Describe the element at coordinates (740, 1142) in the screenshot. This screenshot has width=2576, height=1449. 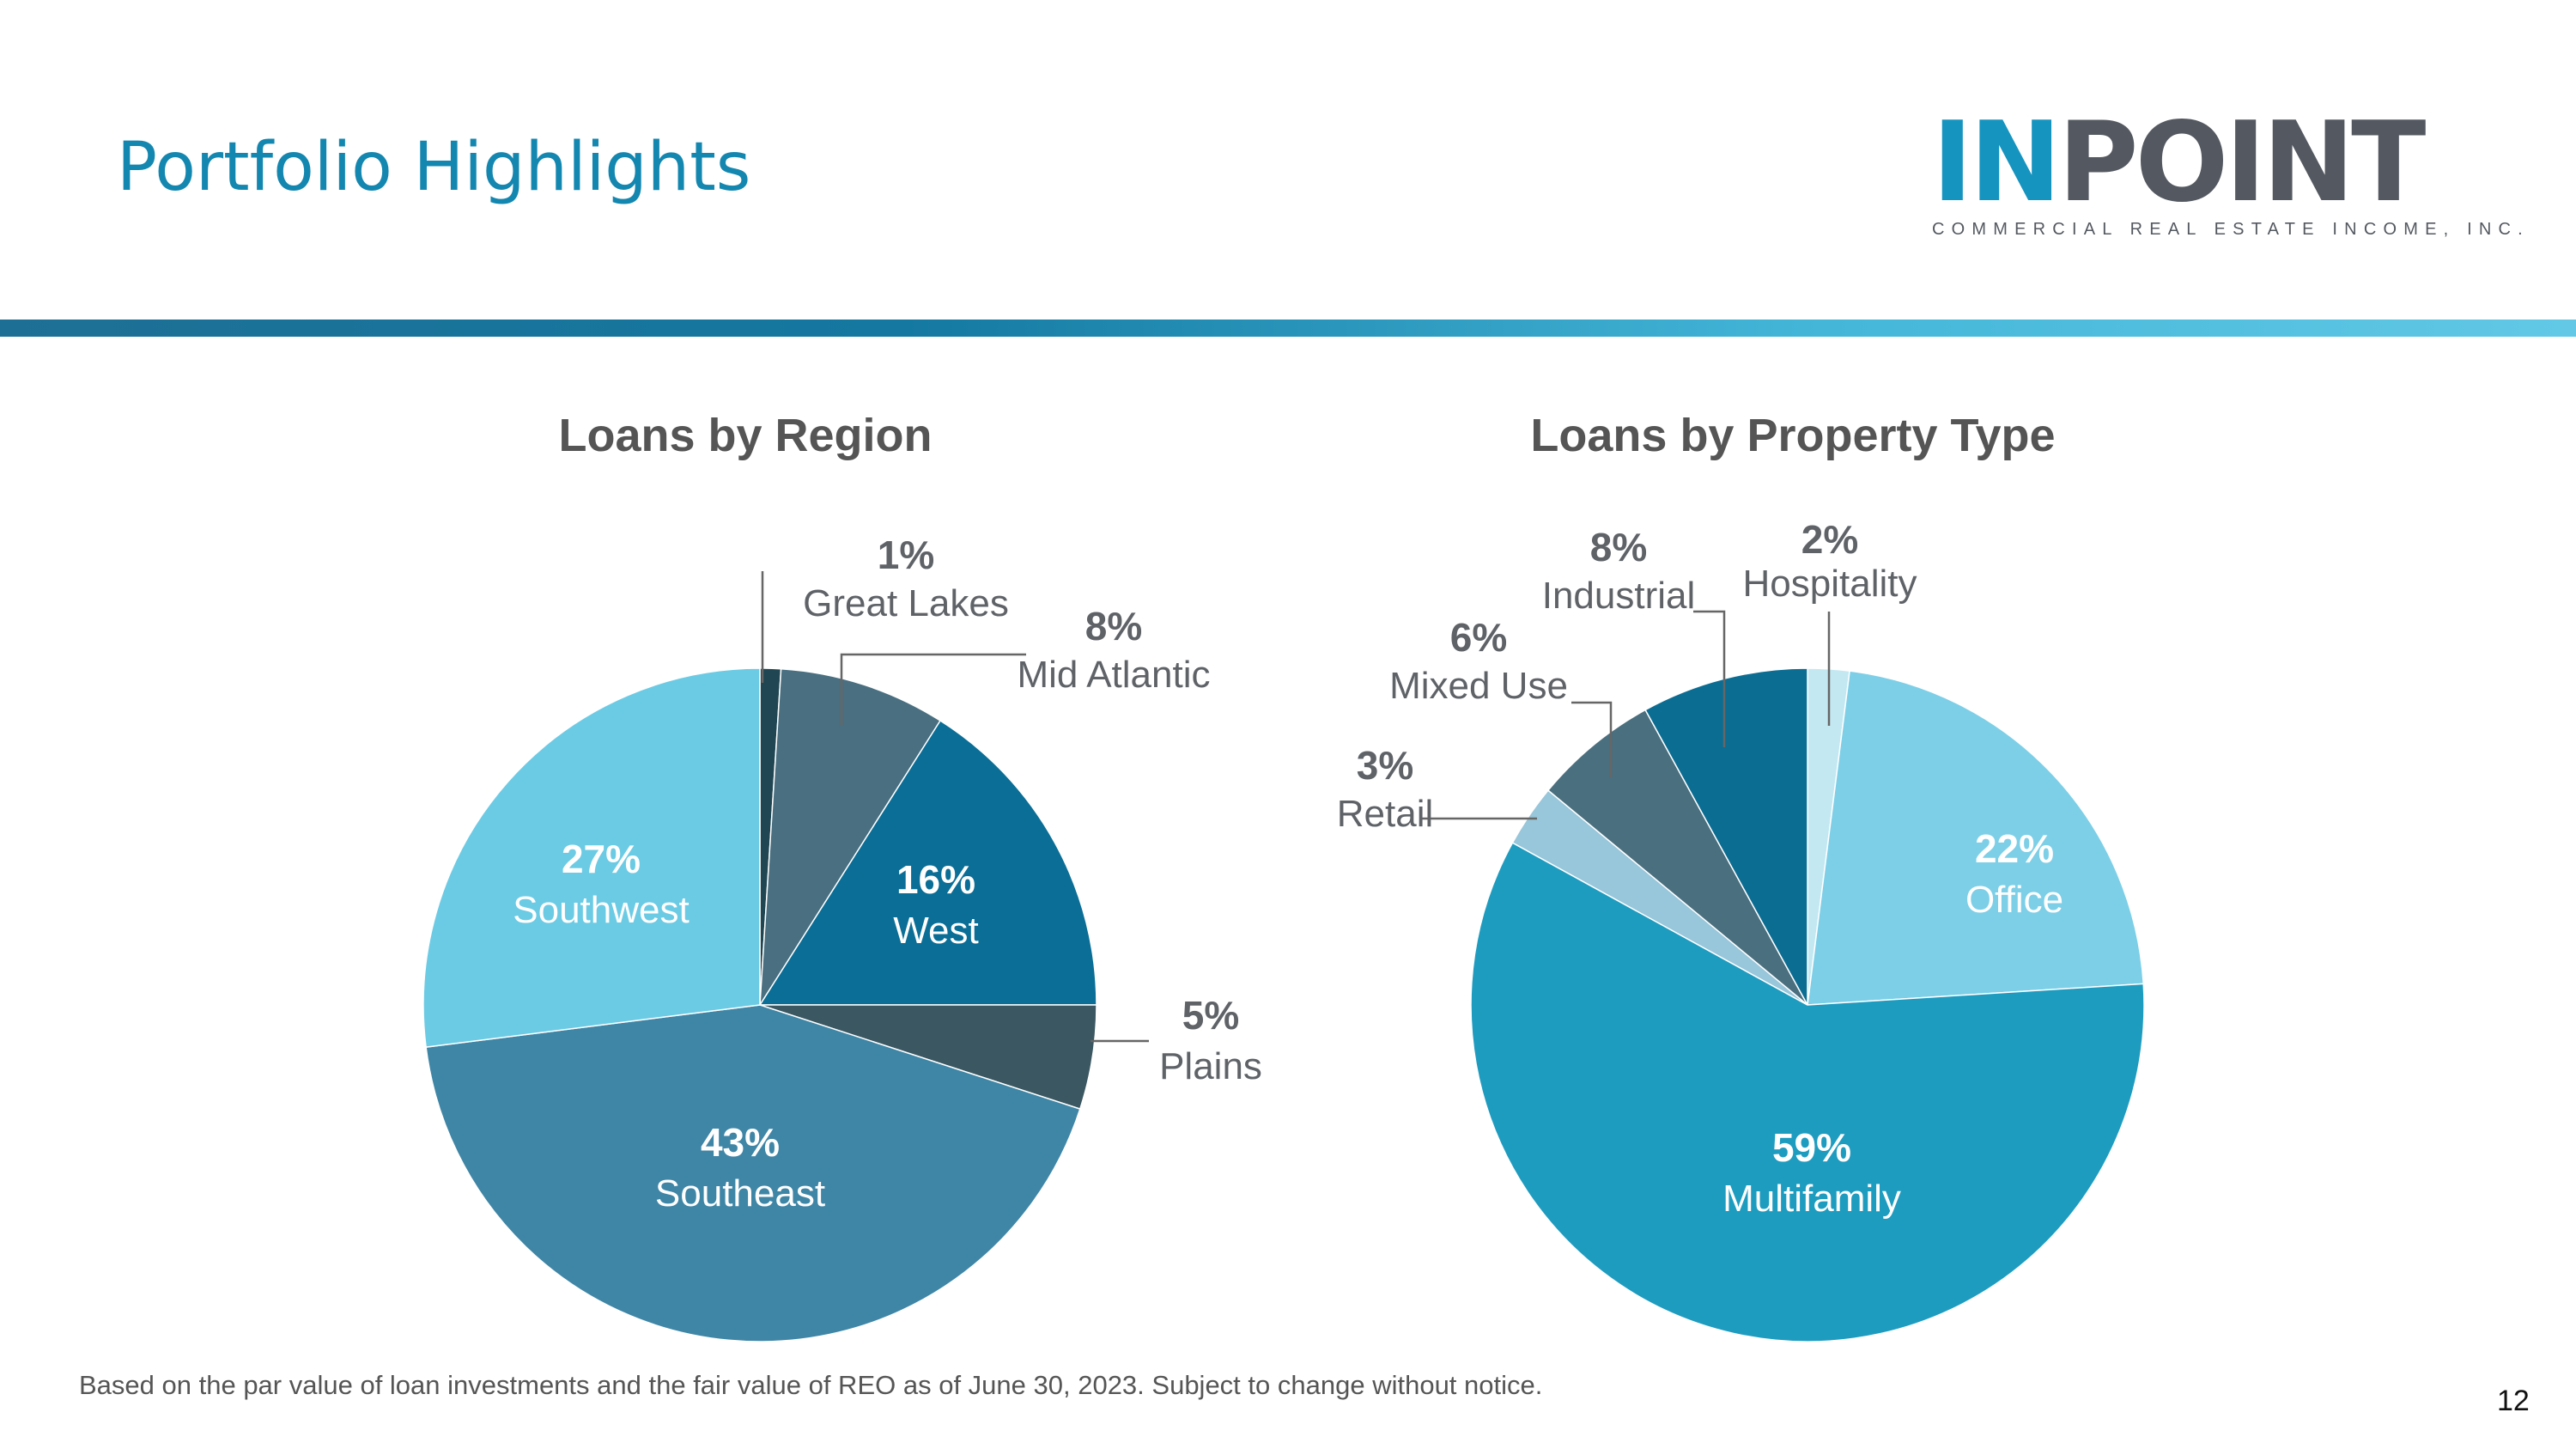
I see `slice-value-label: 43%` at that location.